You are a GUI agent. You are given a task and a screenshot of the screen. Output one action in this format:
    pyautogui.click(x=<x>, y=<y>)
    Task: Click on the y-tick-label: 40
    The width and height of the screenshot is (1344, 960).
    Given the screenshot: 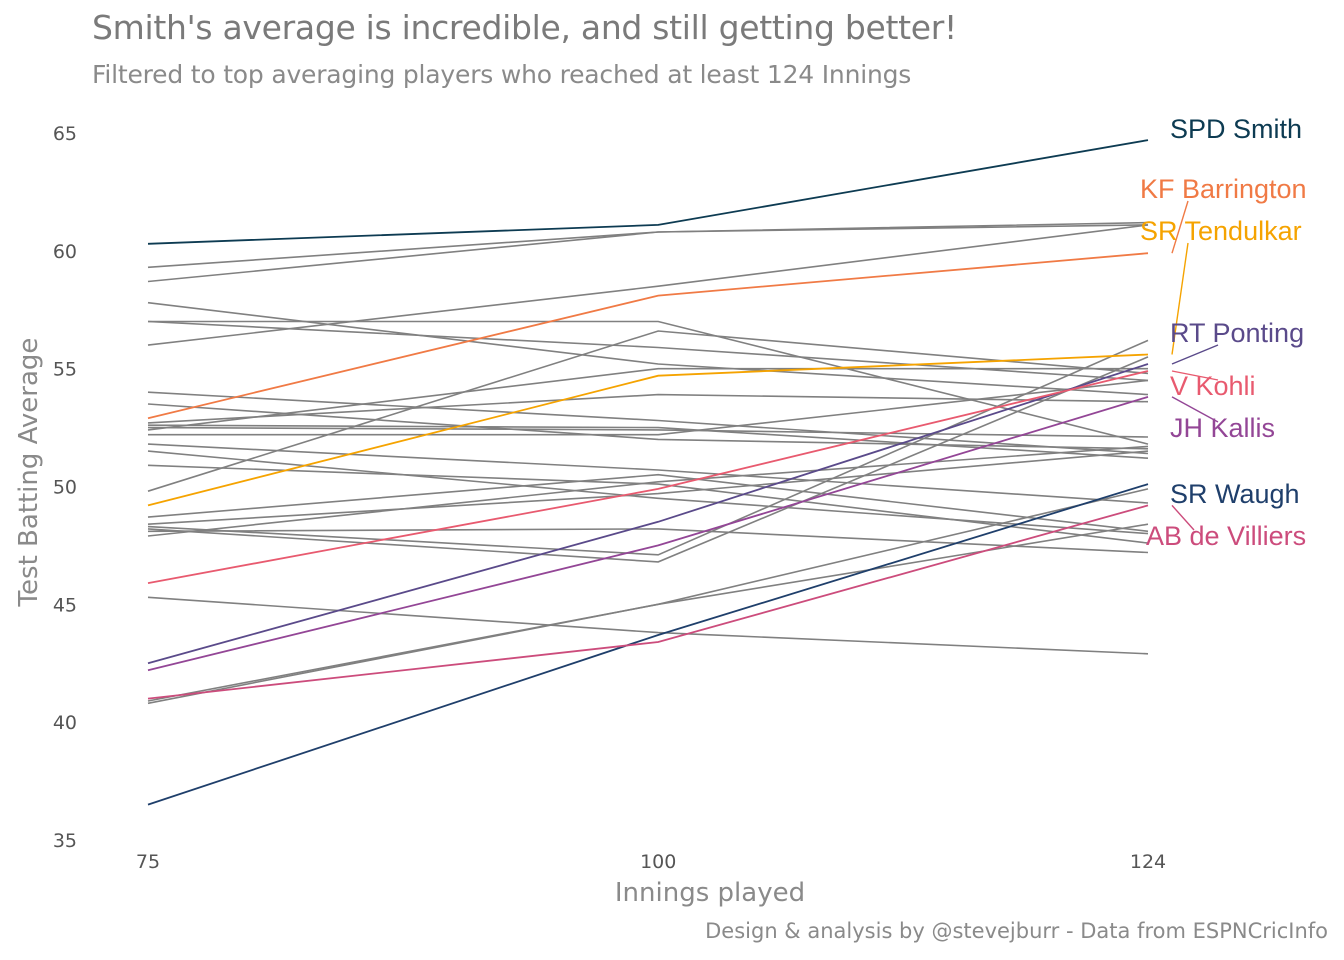 What is the action you would take?
    pyautogui.click(x=65, y=723)
    